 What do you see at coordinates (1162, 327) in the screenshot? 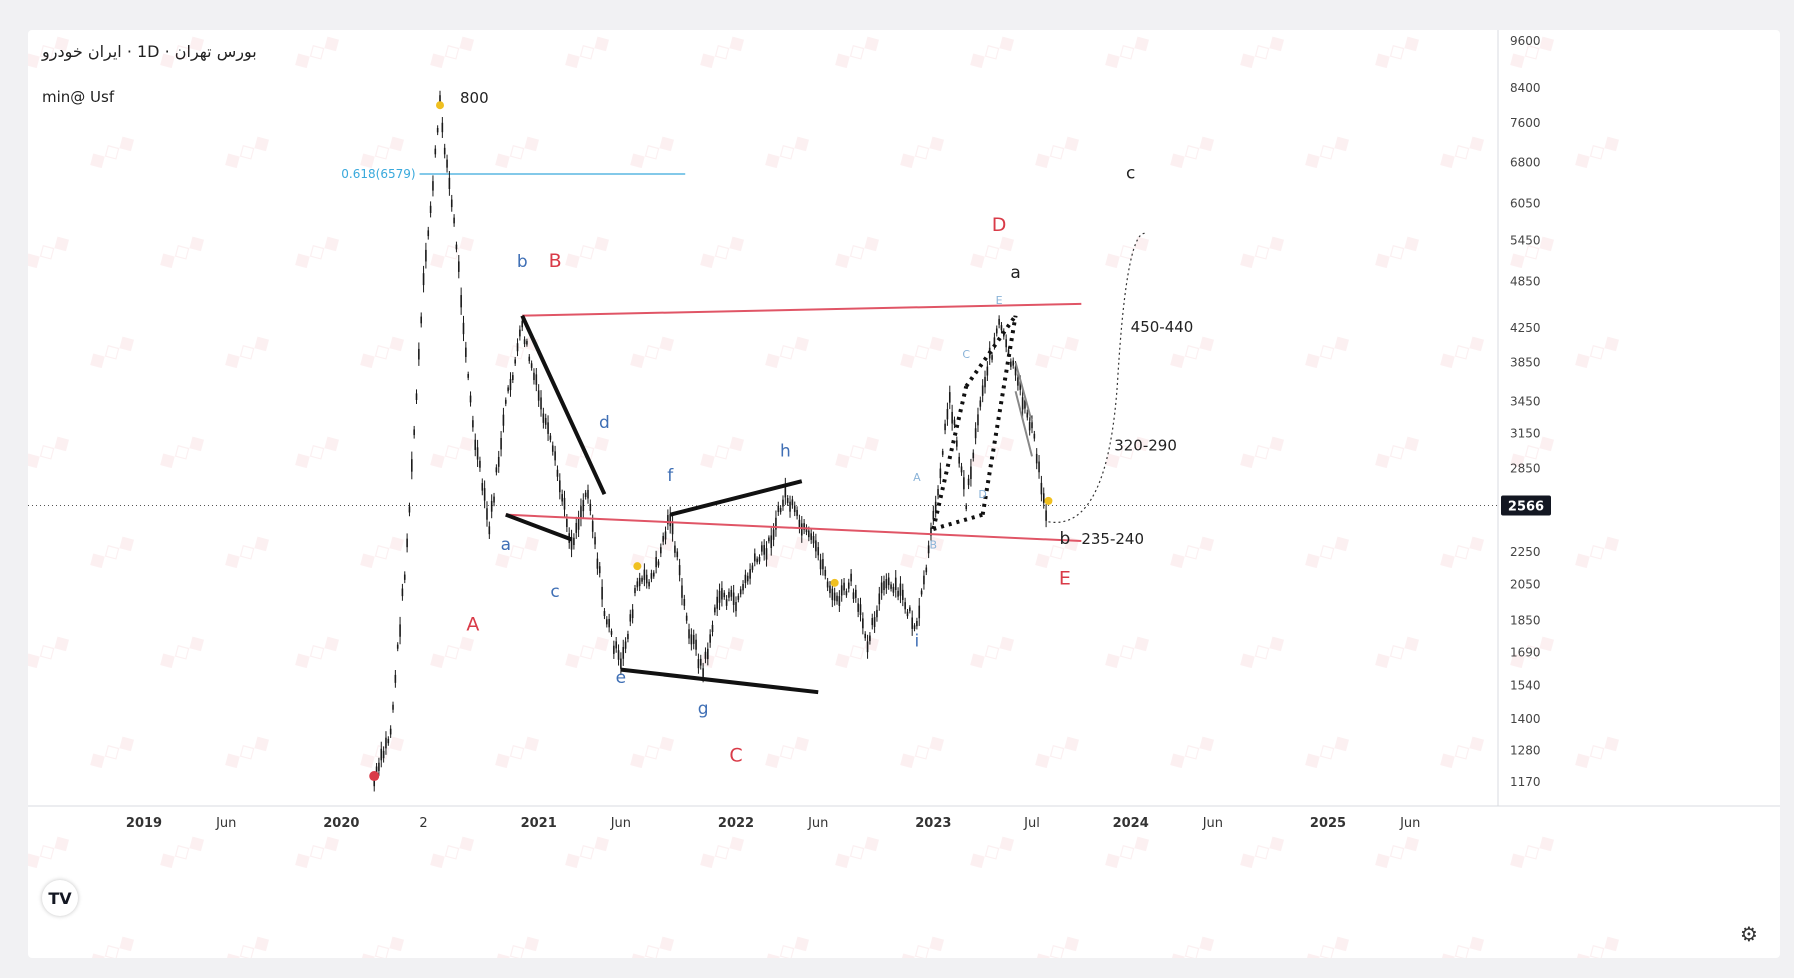
I see `target-label: 450-440` at bounding box center [1162, 327].